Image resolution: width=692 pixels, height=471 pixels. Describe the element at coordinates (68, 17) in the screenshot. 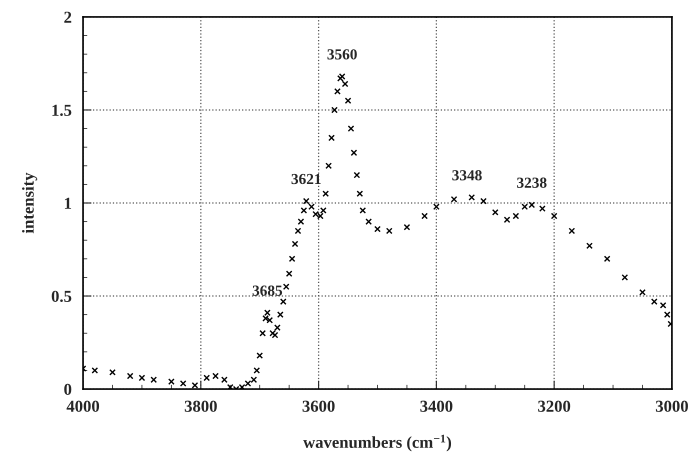

I see `y-tick-label: 2` at that location.